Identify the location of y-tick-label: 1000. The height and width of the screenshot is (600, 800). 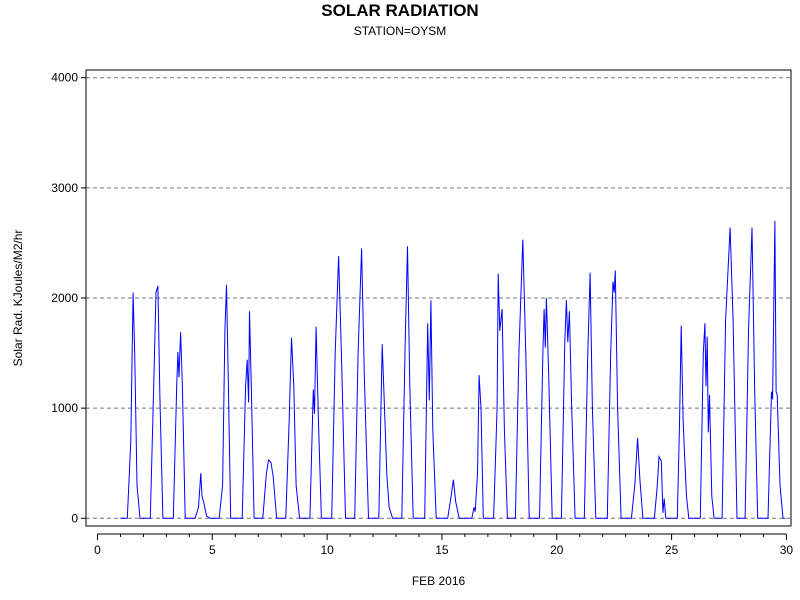
(64, 408).